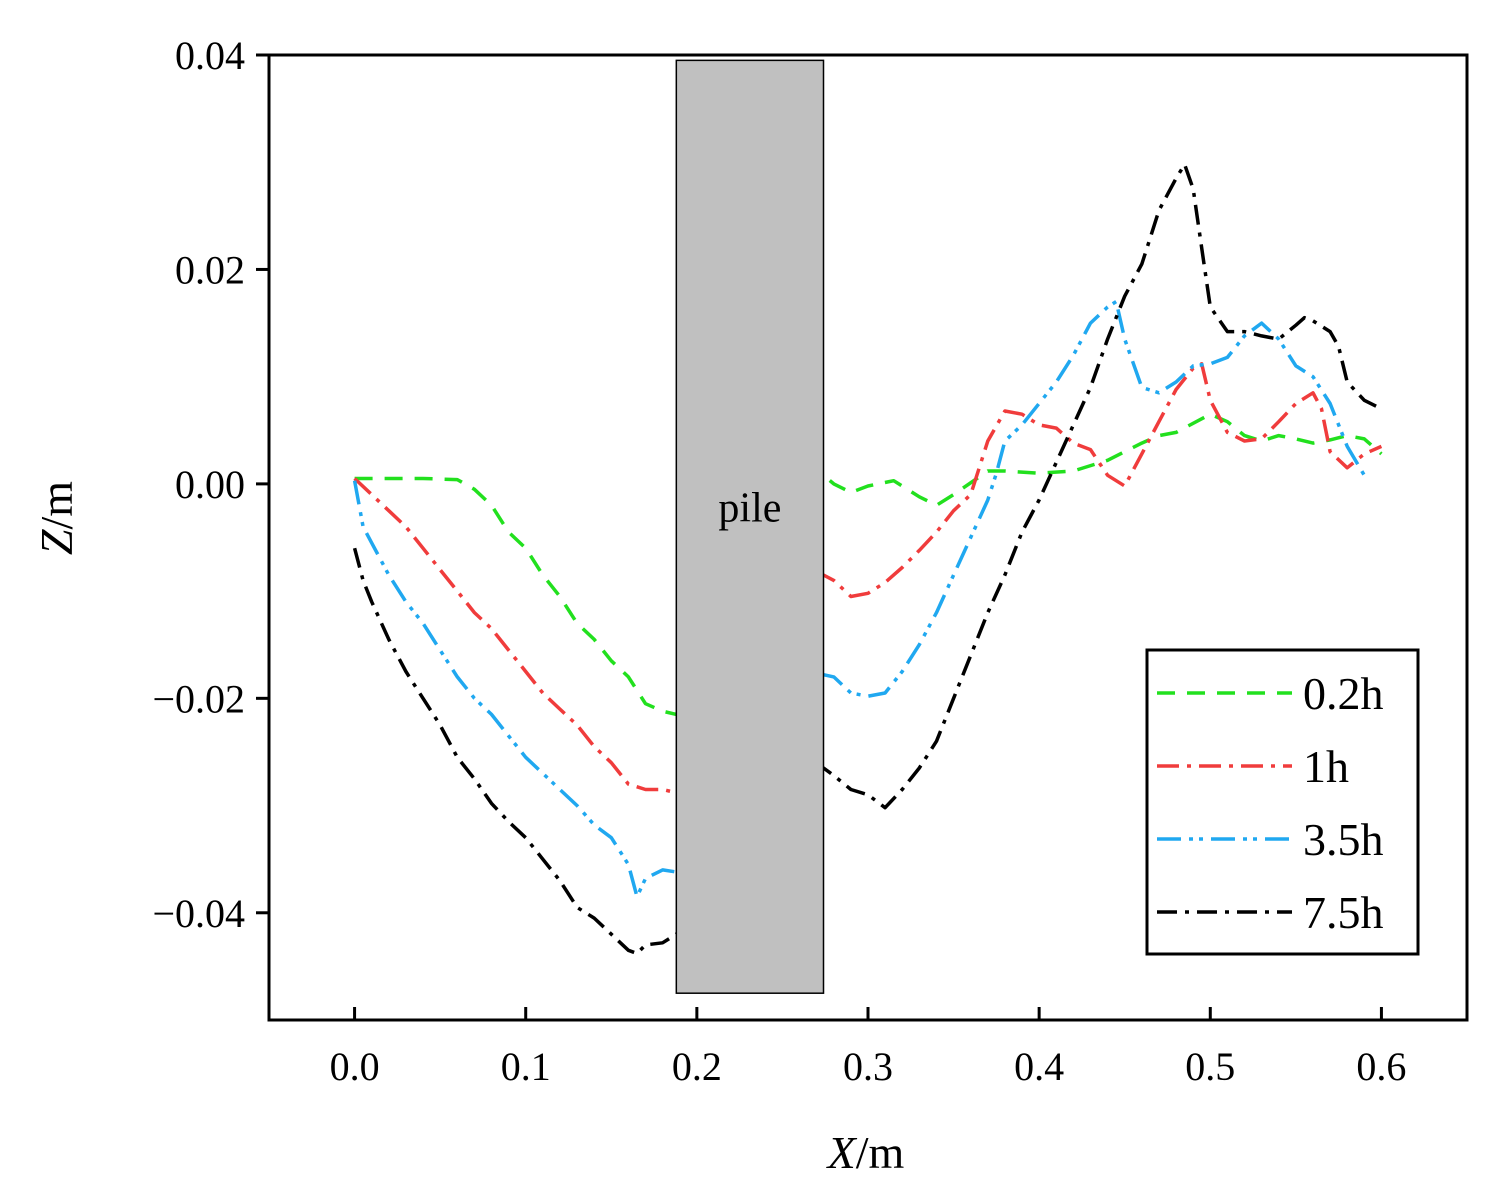 The image size is (1502, 1192). Describe the element at coordinates (198, 698) in the screenshot. I see `y-tick-label: −0.02` at that location.